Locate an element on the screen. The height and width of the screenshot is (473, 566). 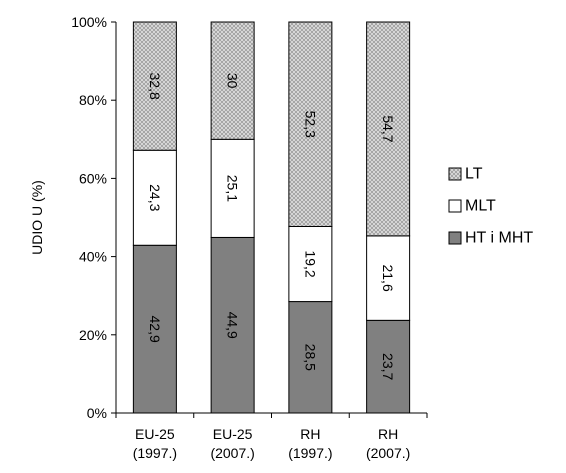
data-label-ht-i-mht-4: 23,7 is located at coordinates (388, 366).